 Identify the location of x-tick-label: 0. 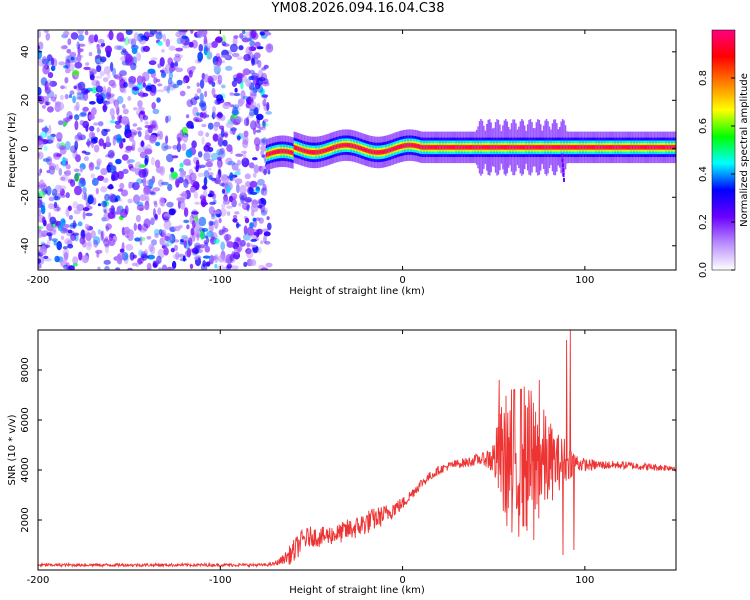
(402, 280).